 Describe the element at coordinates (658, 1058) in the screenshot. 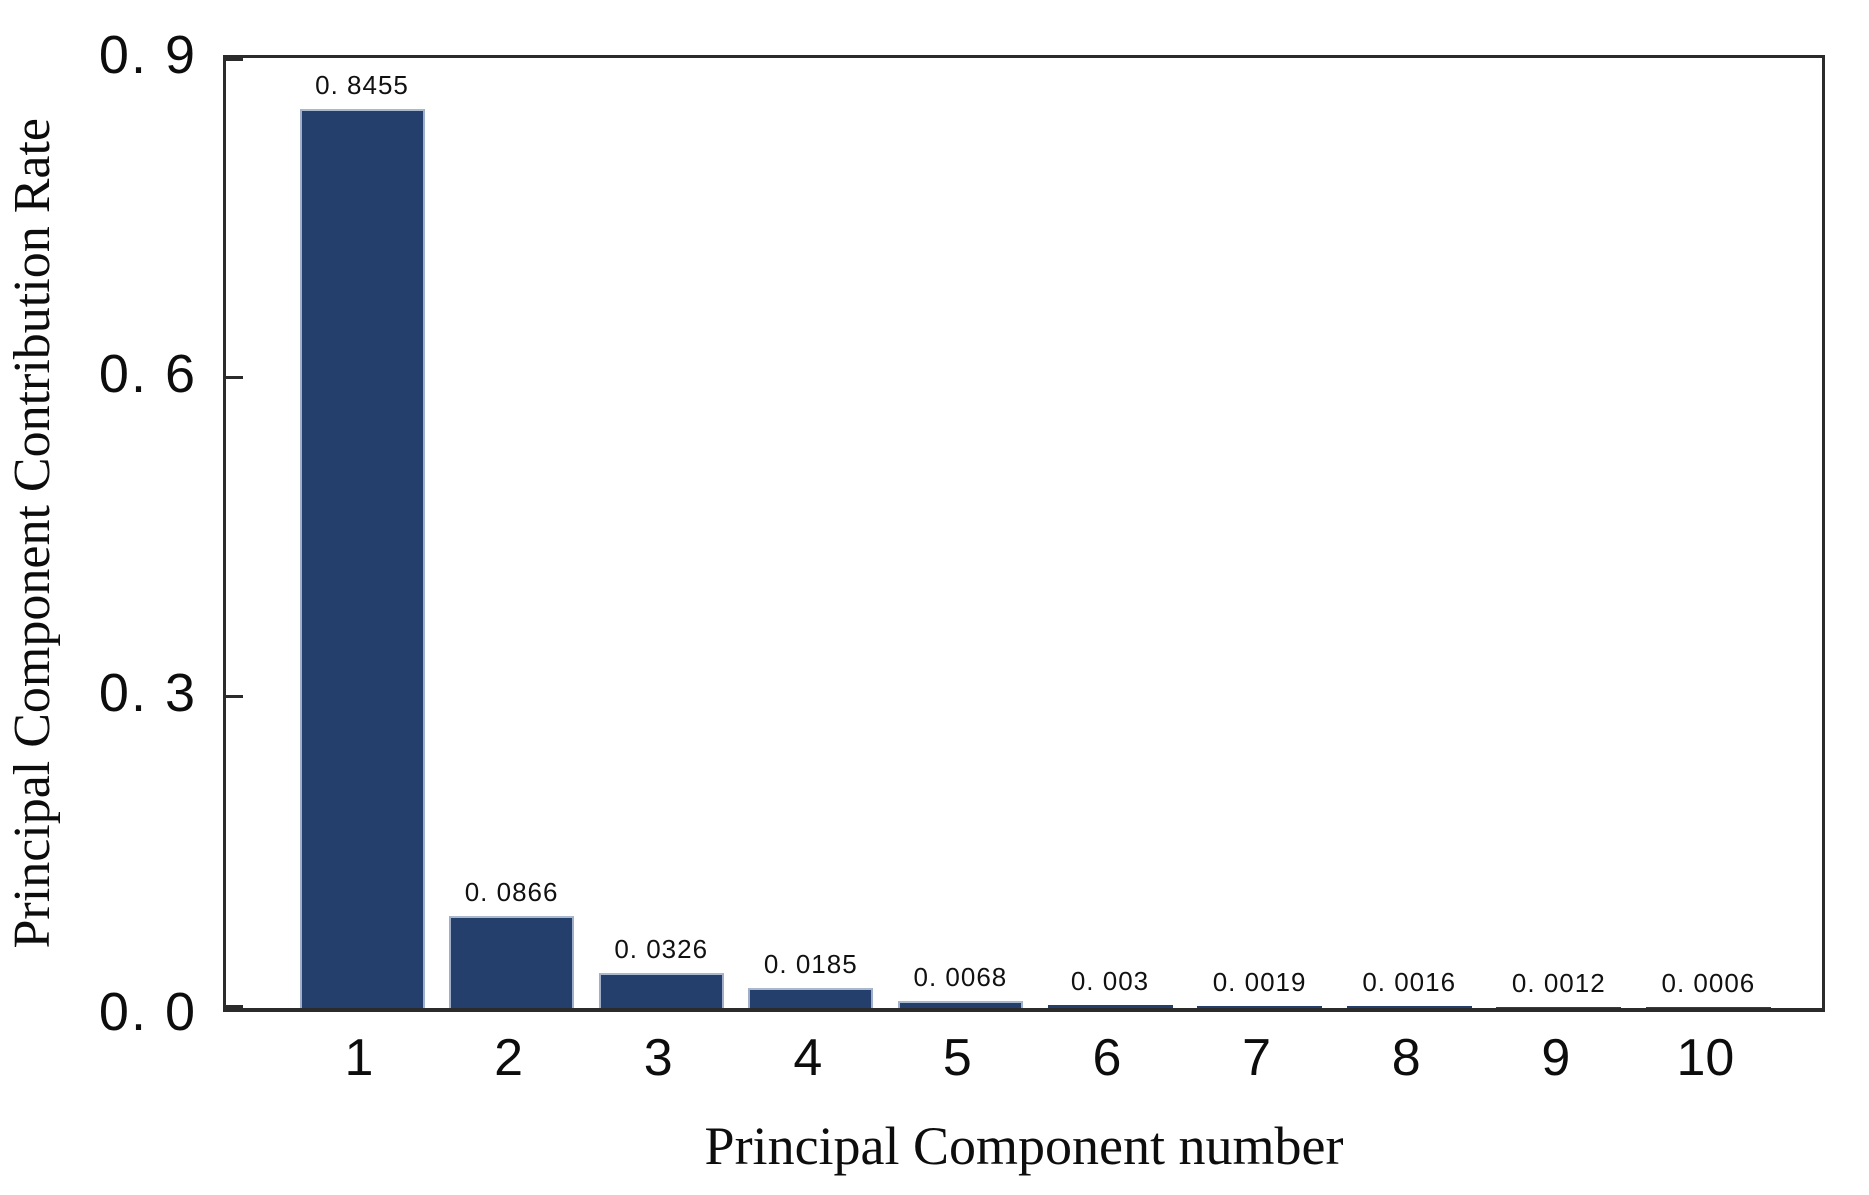

I see `x-tick-label: 3` at that location.